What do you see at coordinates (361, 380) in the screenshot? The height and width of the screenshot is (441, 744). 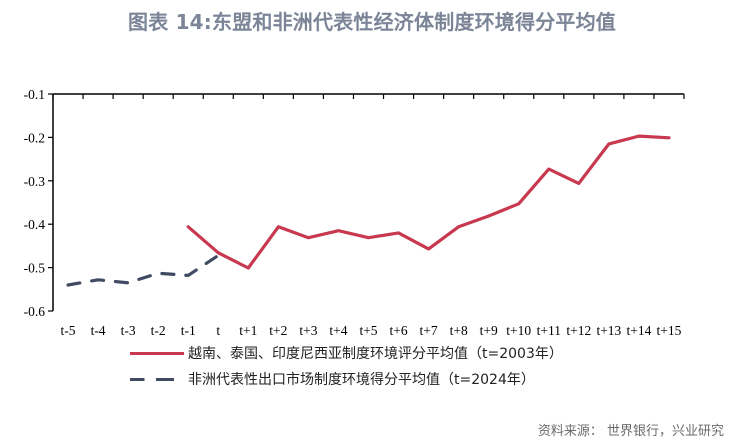 I see `legend-label-africa: 非洲代表性出口市场制度环境得分平均值（t=2024年）` at bounding box center [361, 380].